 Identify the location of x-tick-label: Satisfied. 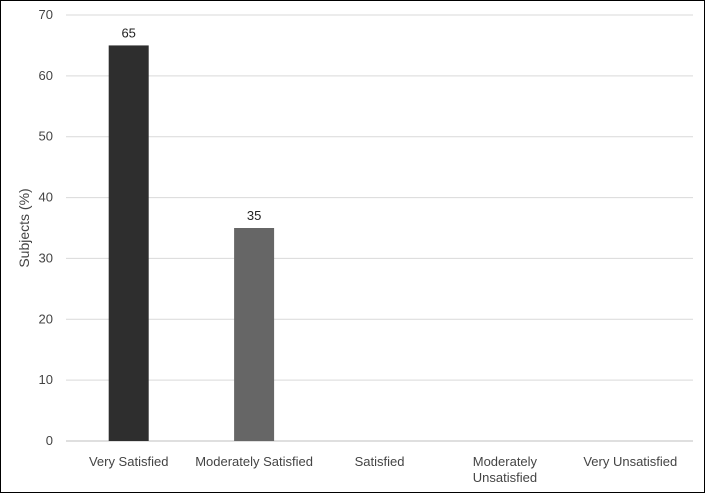
(380, 461).